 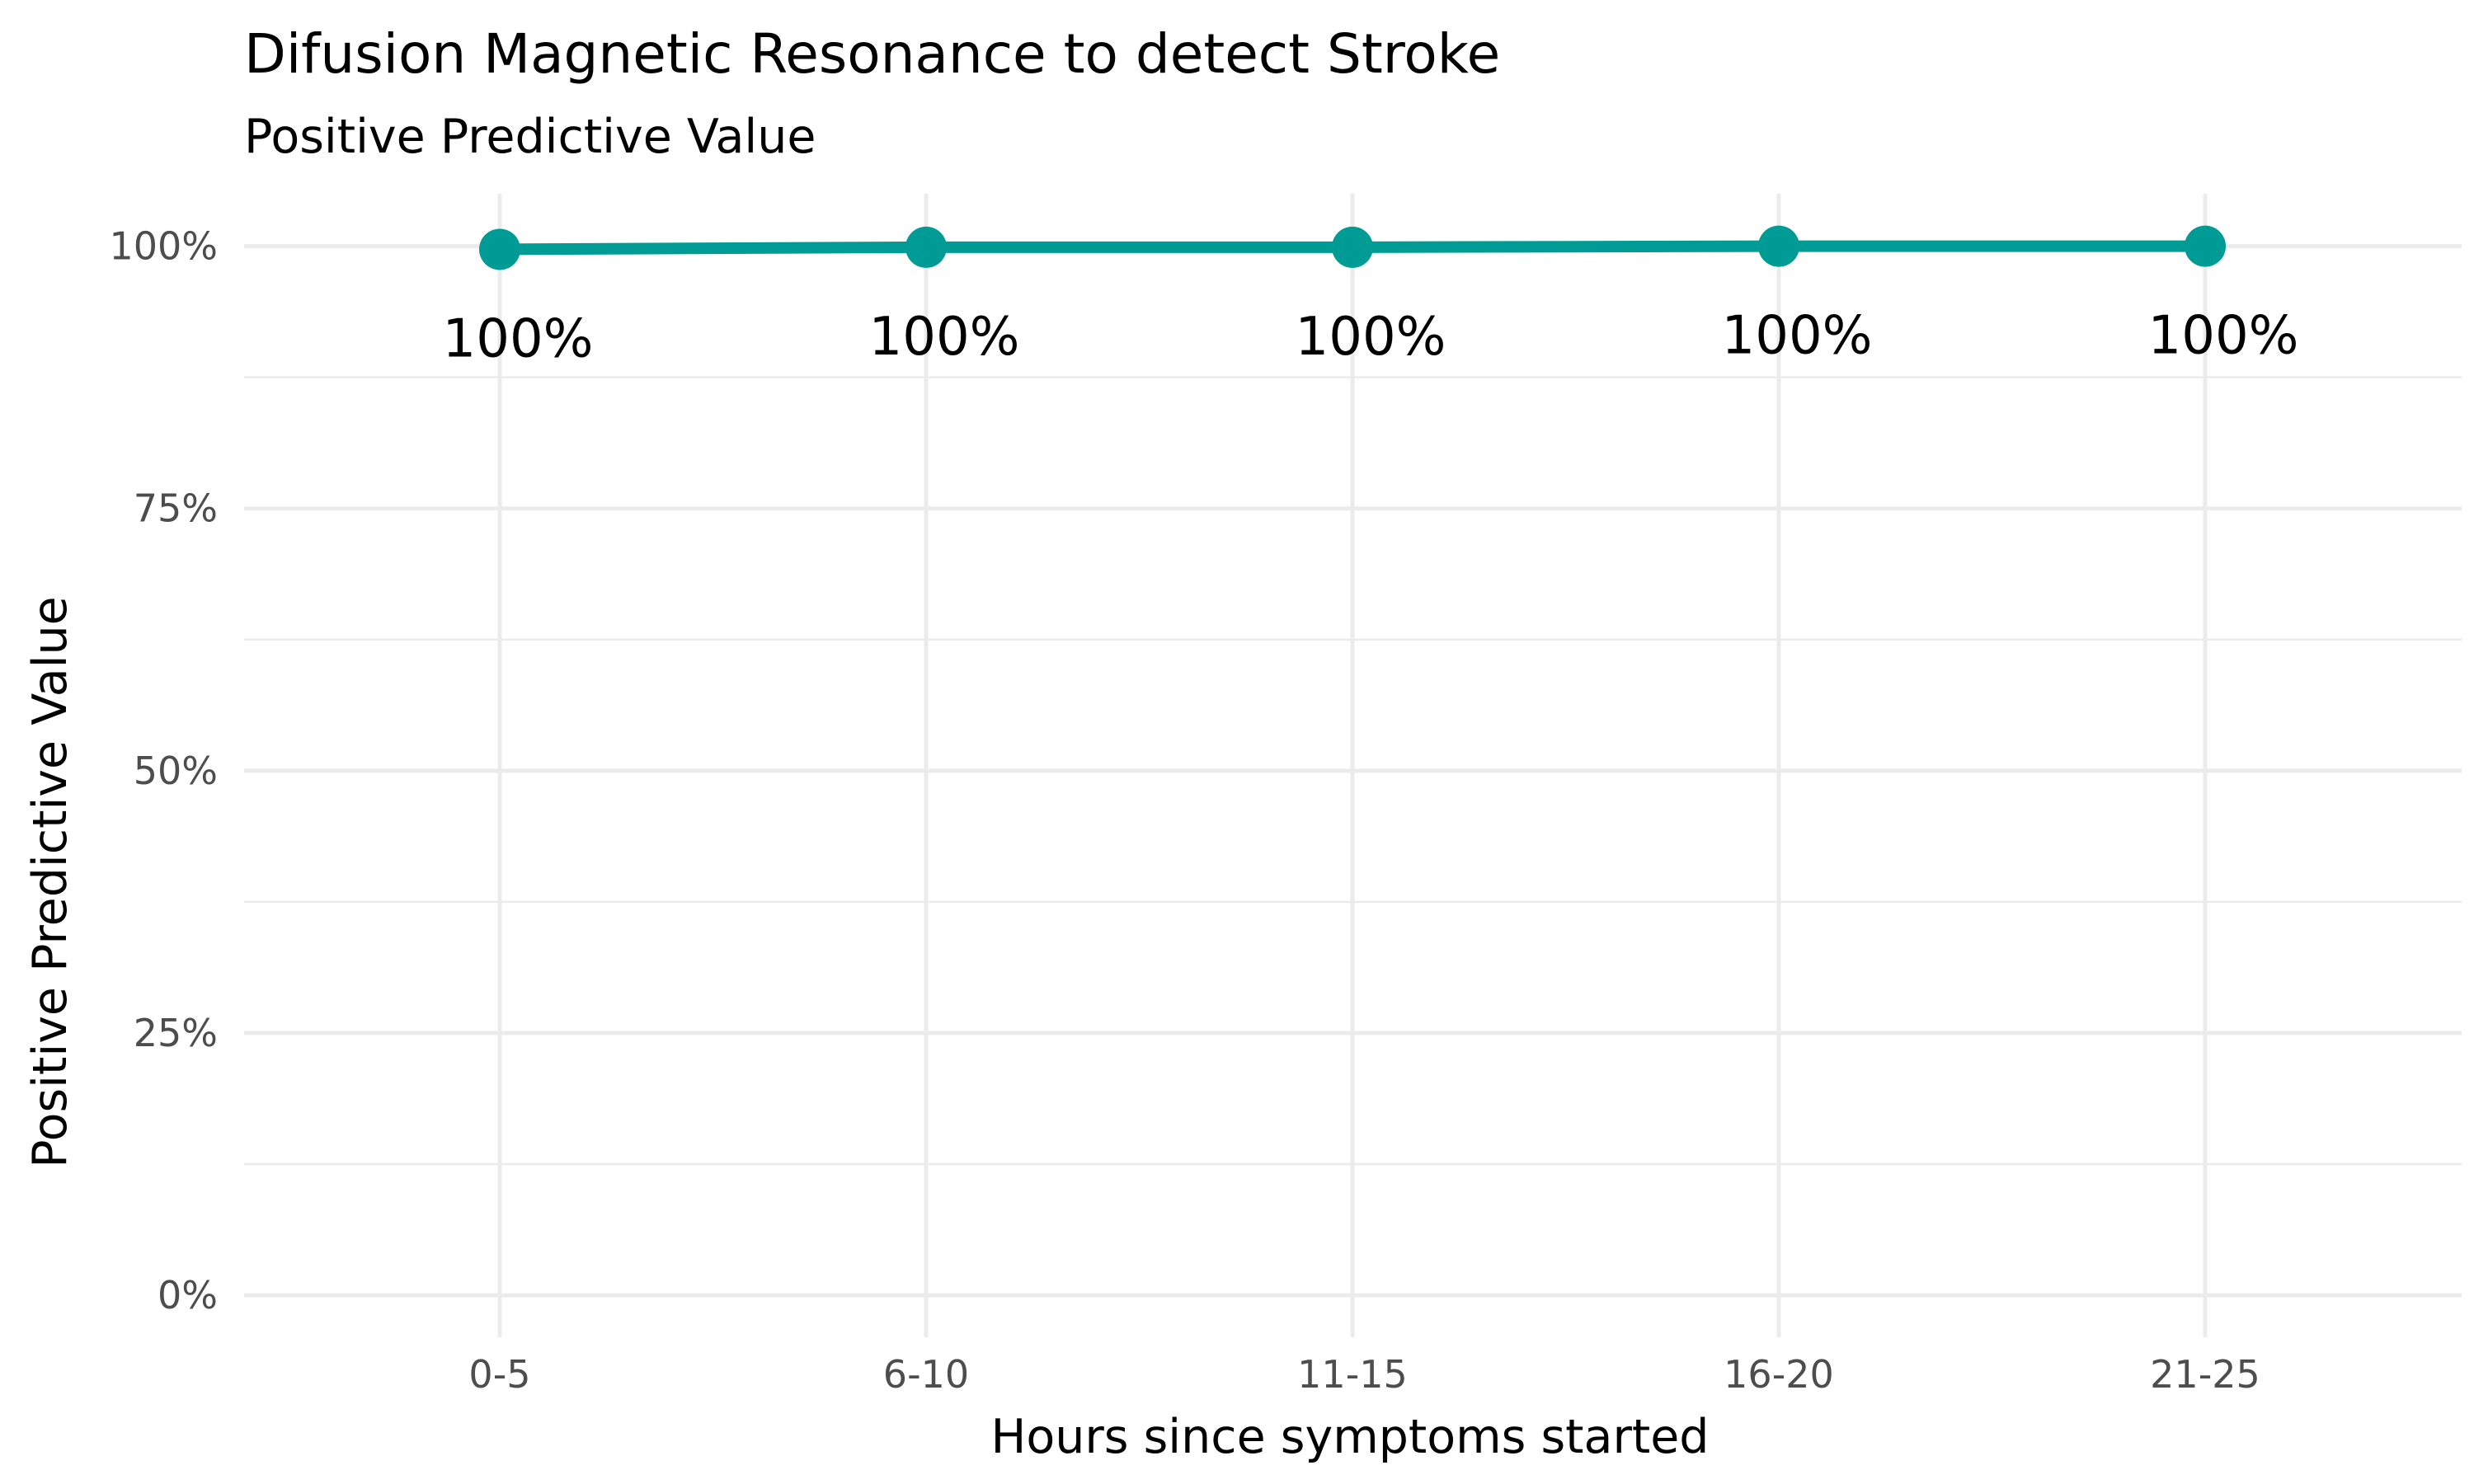 What do you see at coordinates (926, 1374) in the screenshot?
I see `x-tick-label: 6-10` at bounding box center [926, 1374].